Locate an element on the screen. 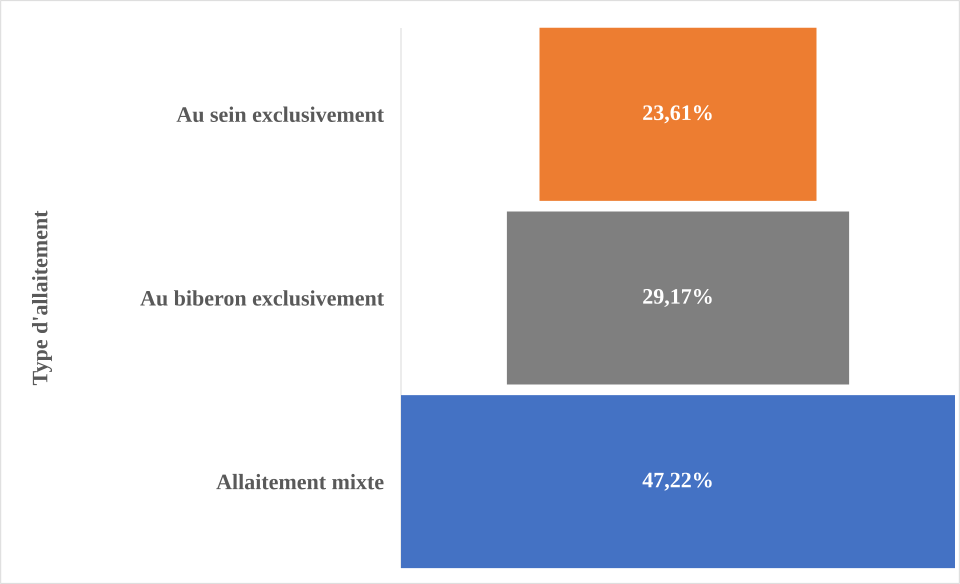  category-label: Allaitement mixte is located at coordinates (300, 482).